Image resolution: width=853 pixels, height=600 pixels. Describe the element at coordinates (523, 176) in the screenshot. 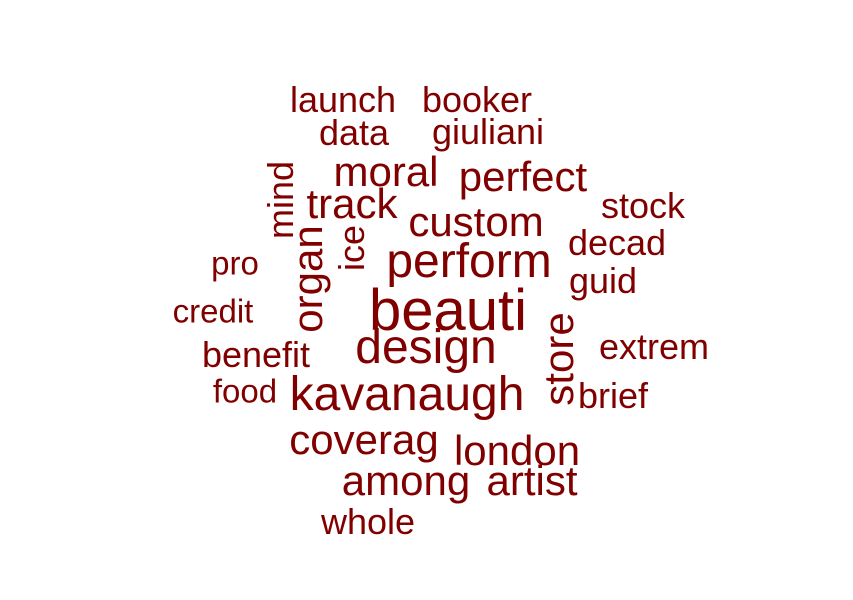

I see `word-perfect: perfect` at that location.